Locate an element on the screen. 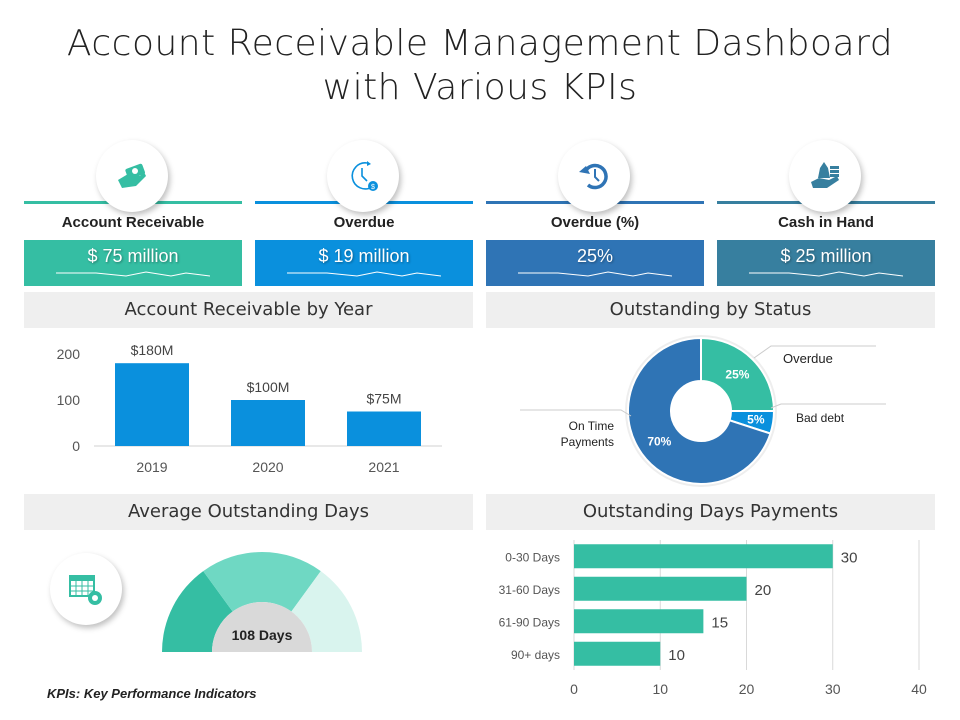  leader-line-overdue is located at coordinates (814, 352).